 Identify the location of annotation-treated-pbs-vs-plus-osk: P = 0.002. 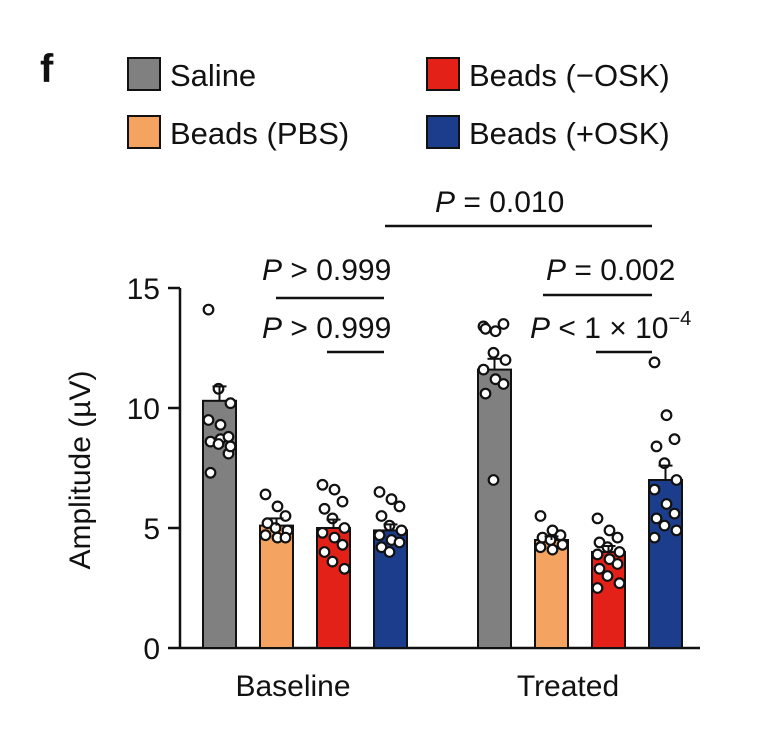
(609, 275).